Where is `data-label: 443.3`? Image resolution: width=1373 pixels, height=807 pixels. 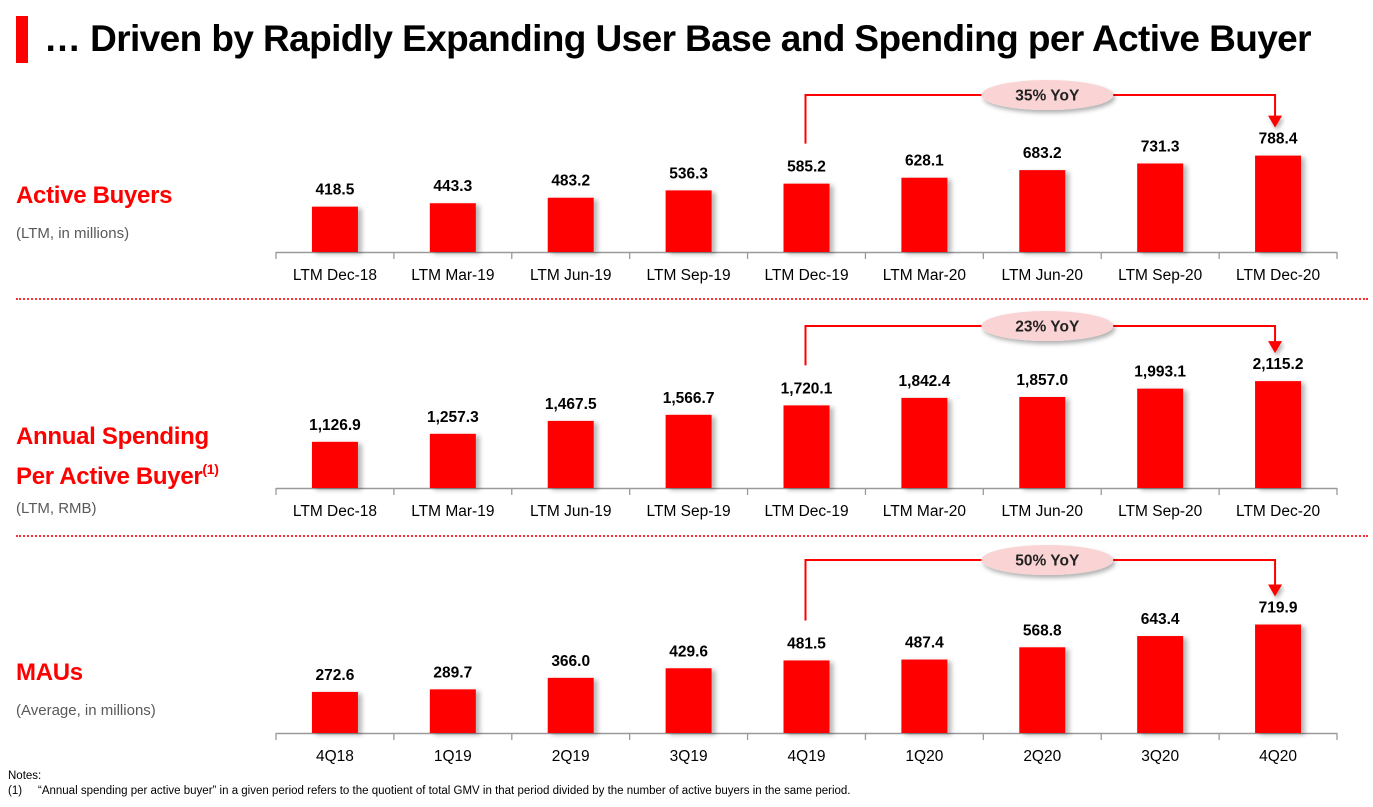
data-label: 443.3 is located at coordinates (452, 186).